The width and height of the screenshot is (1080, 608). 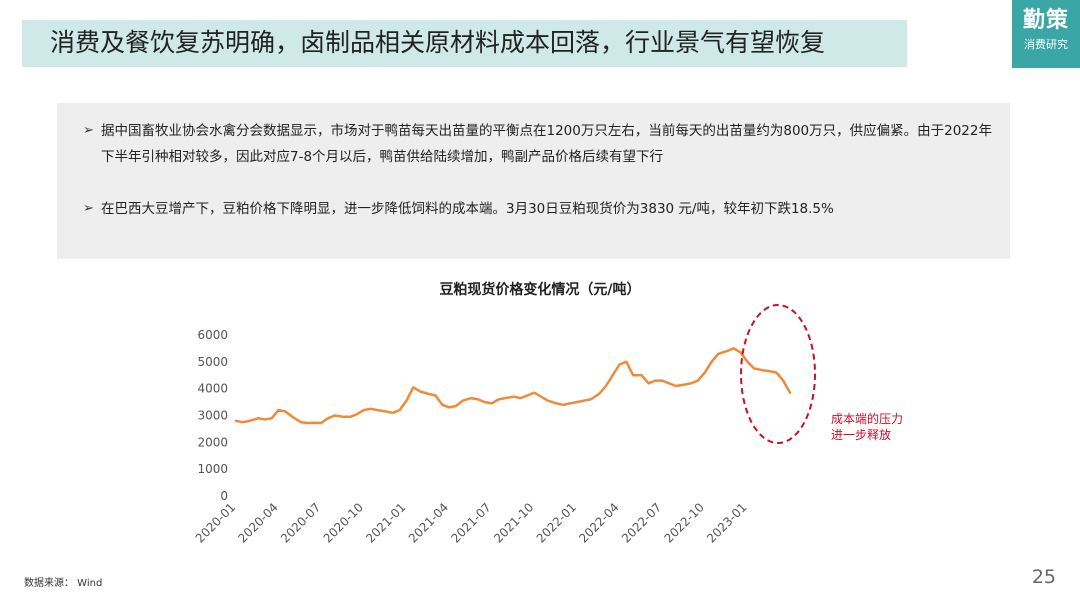 I want to click on y-tick-label: 1000, so click(x=212, y=469).